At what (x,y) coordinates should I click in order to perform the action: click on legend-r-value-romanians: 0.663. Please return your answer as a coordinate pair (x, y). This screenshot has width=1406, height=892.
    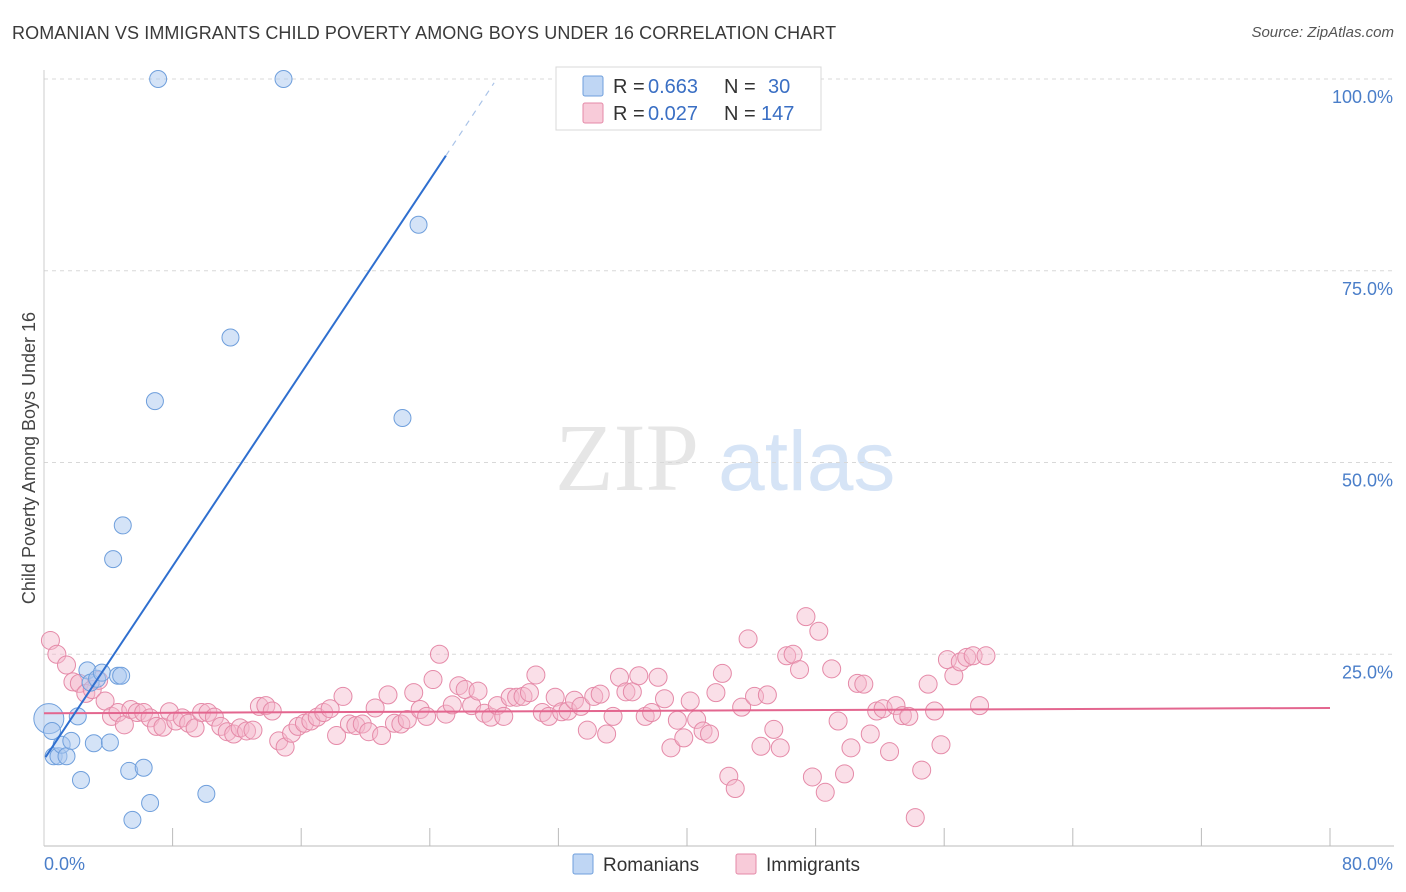
    Looking at the image, I should click on (673, 87).